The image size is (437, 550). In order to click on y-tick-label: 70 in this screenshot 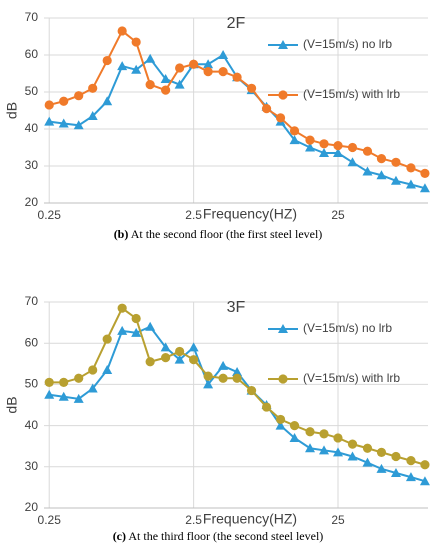, I will do `click(32, 17)`.